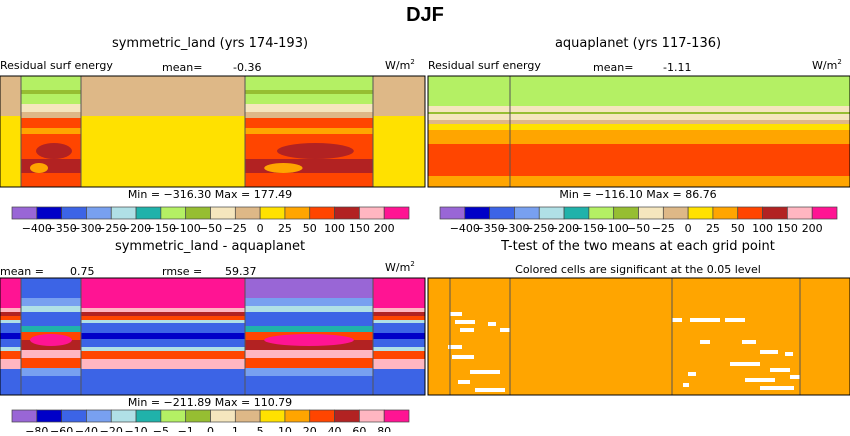 The height and width of the screenshot is (436, 850). I want to click on colorbar-tick-label: 150, so click(359, 228).